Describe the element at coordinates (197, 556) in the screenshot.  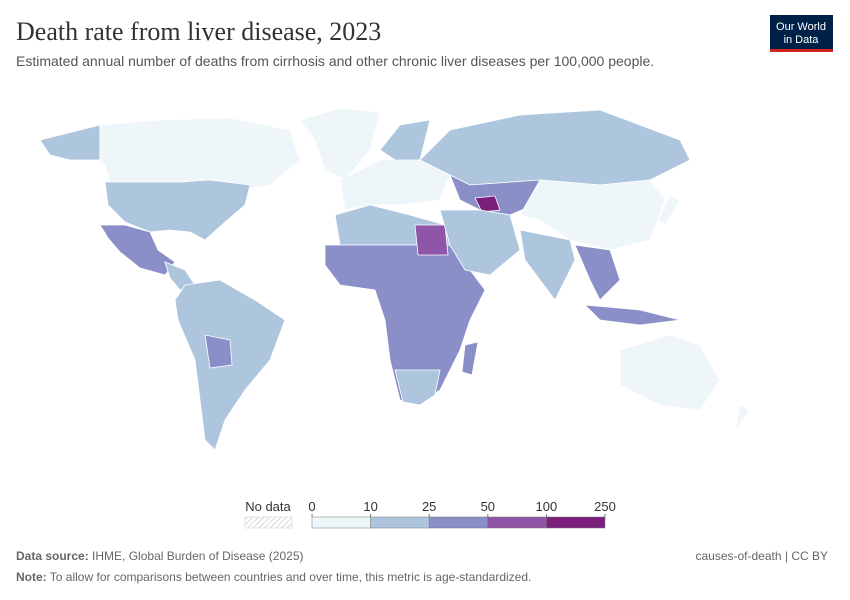
I see `source-text: IHME, Global Burden of Disease (2025)` at that location.